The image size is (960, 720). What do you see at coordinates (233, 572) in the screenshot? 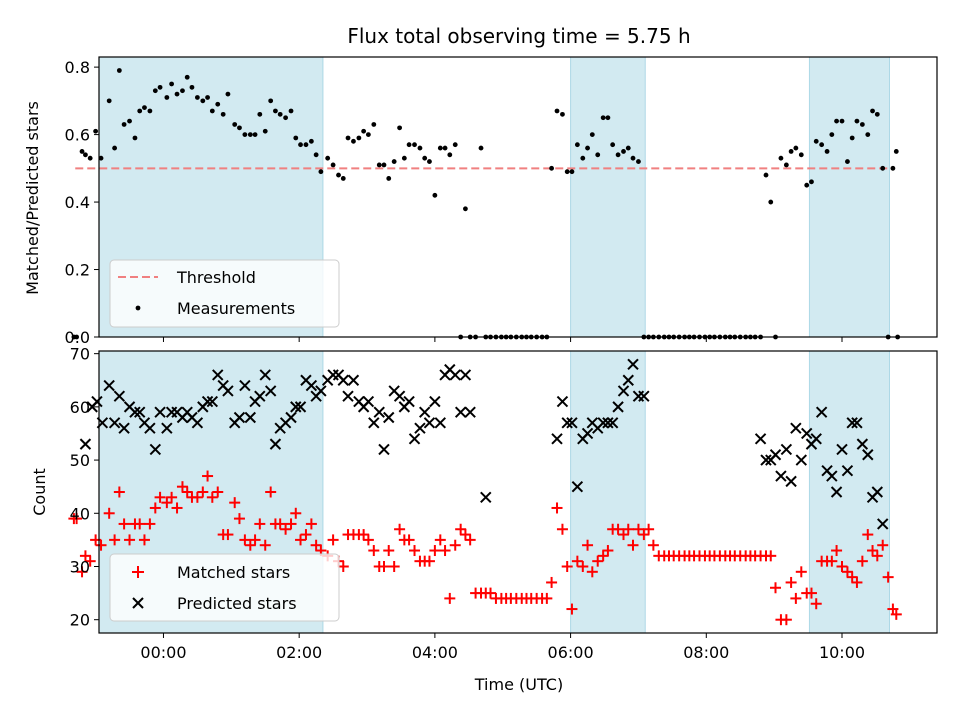
I see `legend-matched-label: Matched stars` at bounding box center [233, 572].